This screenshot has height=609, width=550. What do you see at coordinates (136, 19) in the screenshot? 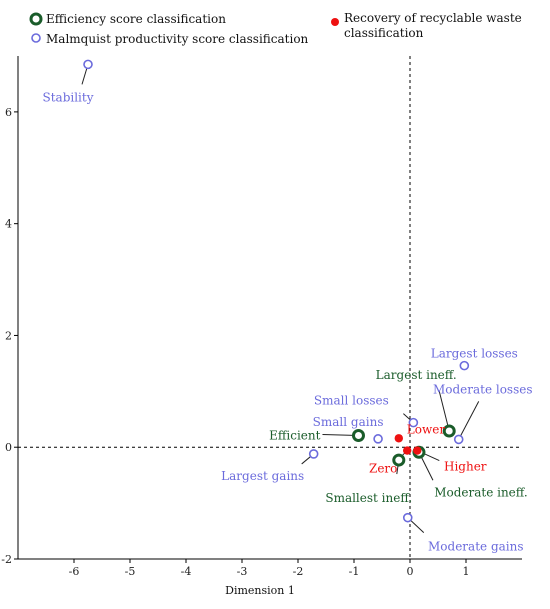
I see `legend-label-efficiency: Efficiency score classification` at bounding box center [136, 19].